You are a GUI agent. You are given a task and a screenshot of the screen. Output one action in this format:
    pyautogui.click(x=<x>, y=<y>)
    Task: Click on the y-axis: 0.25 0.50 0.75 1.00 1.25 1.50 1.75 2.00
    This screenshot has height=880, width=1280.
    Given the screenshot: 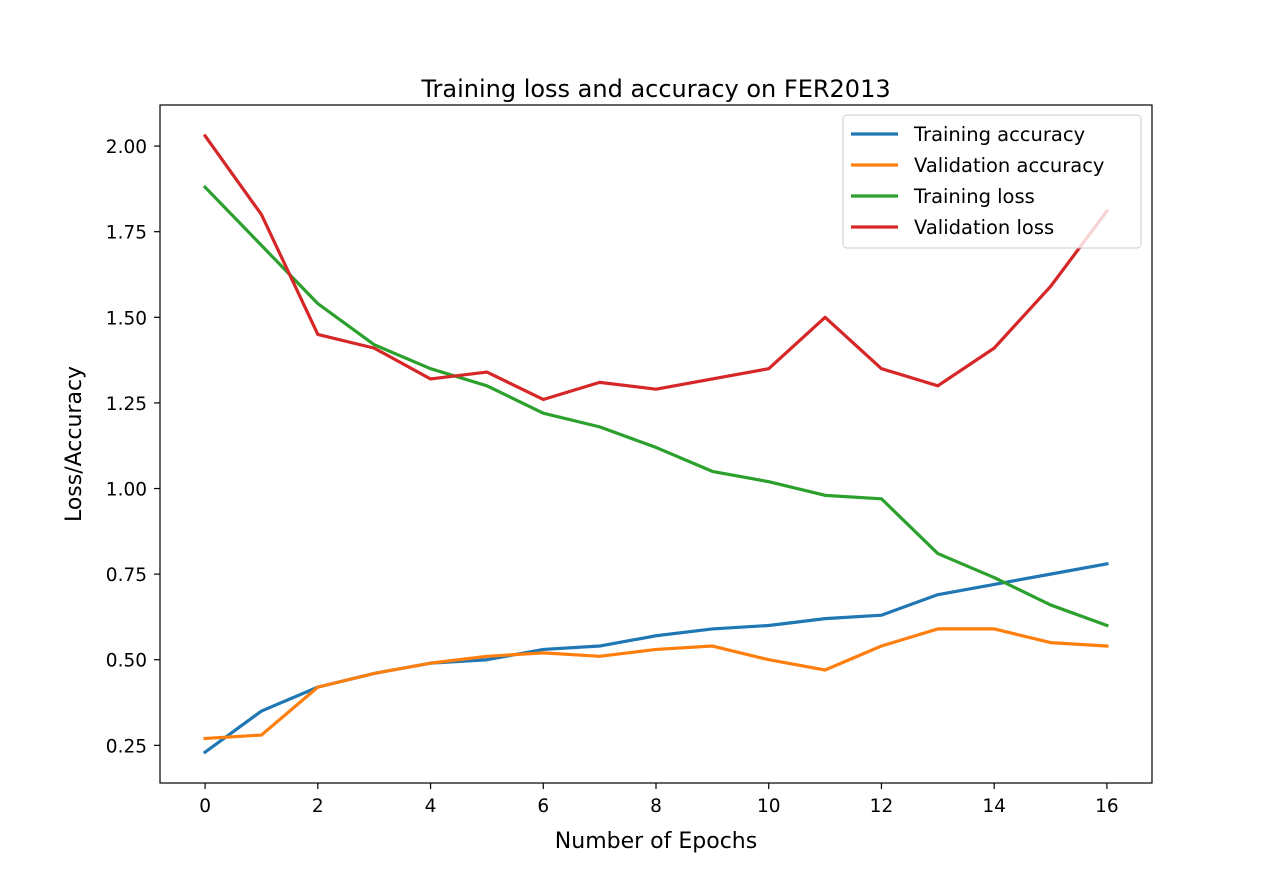 What is the action you would take?
    pyautogui.click(x=133, y=447)
    